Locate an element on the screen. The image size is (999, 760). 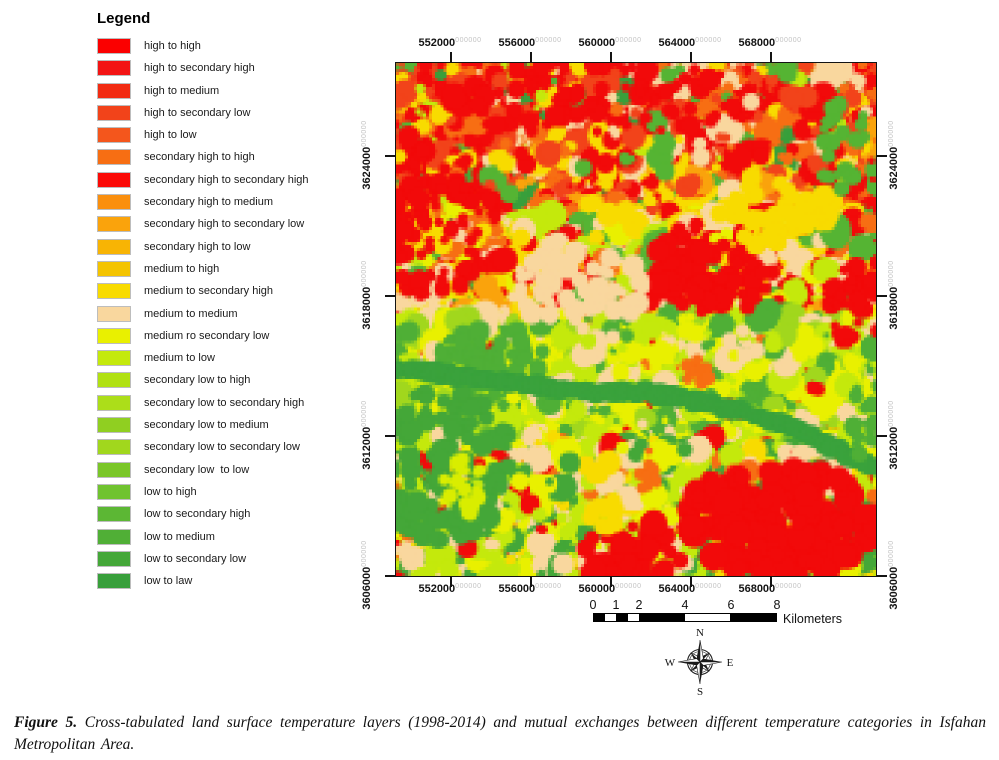
scalebar-tick-label: 8 is located at coordinates (777, 605).